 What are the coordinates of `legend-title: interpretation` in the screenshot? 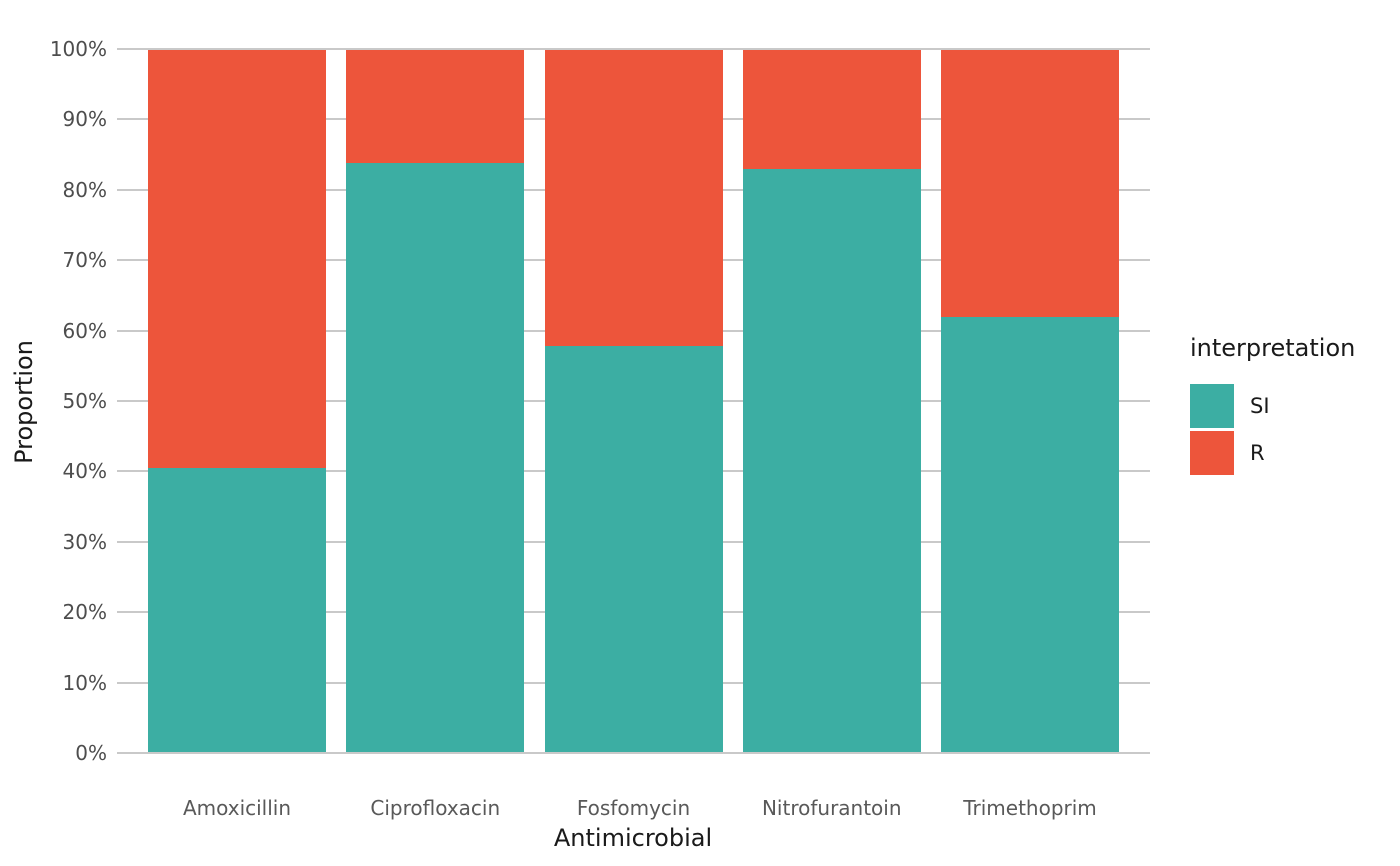 It's located at (1273, 348).